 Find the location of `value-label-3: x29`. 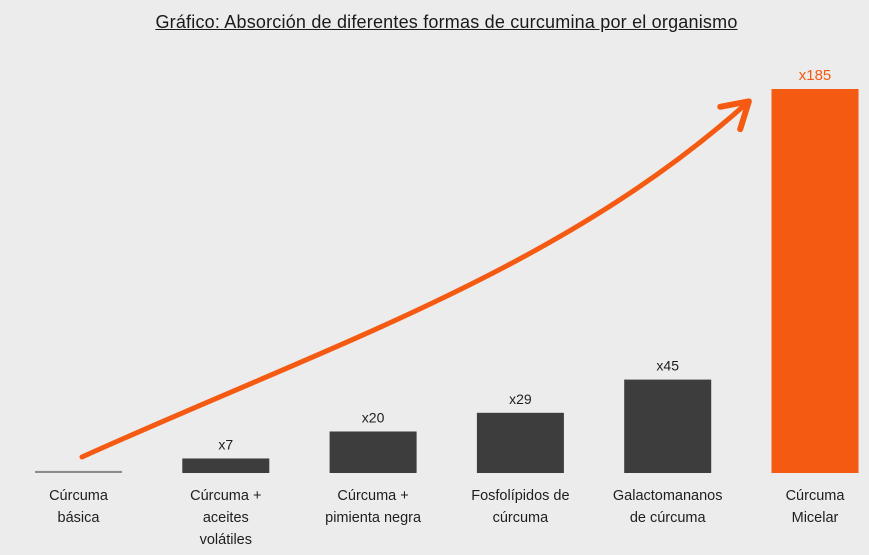

value-label-3: x29 is located at coordinates (520, 399).